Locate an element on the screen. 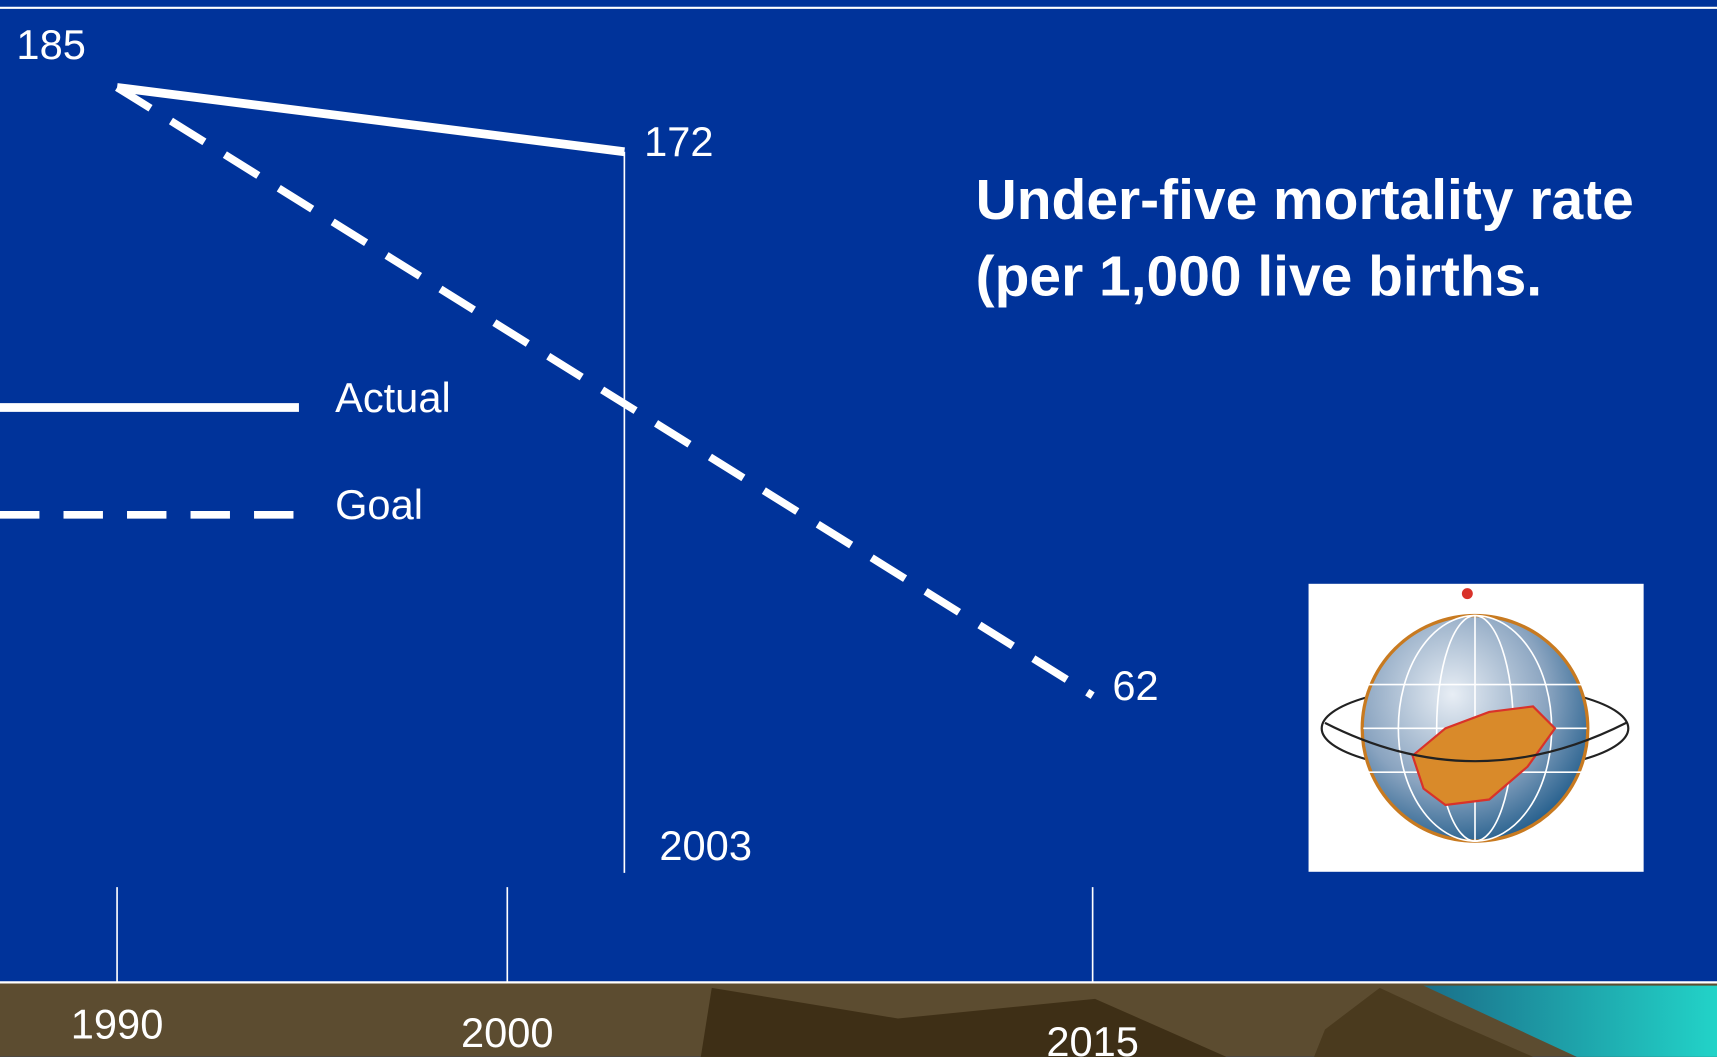 Image resolution: width=1717 pixels, height=1057 pixels. legend-label: Goal is located at coordinates (379, 504).